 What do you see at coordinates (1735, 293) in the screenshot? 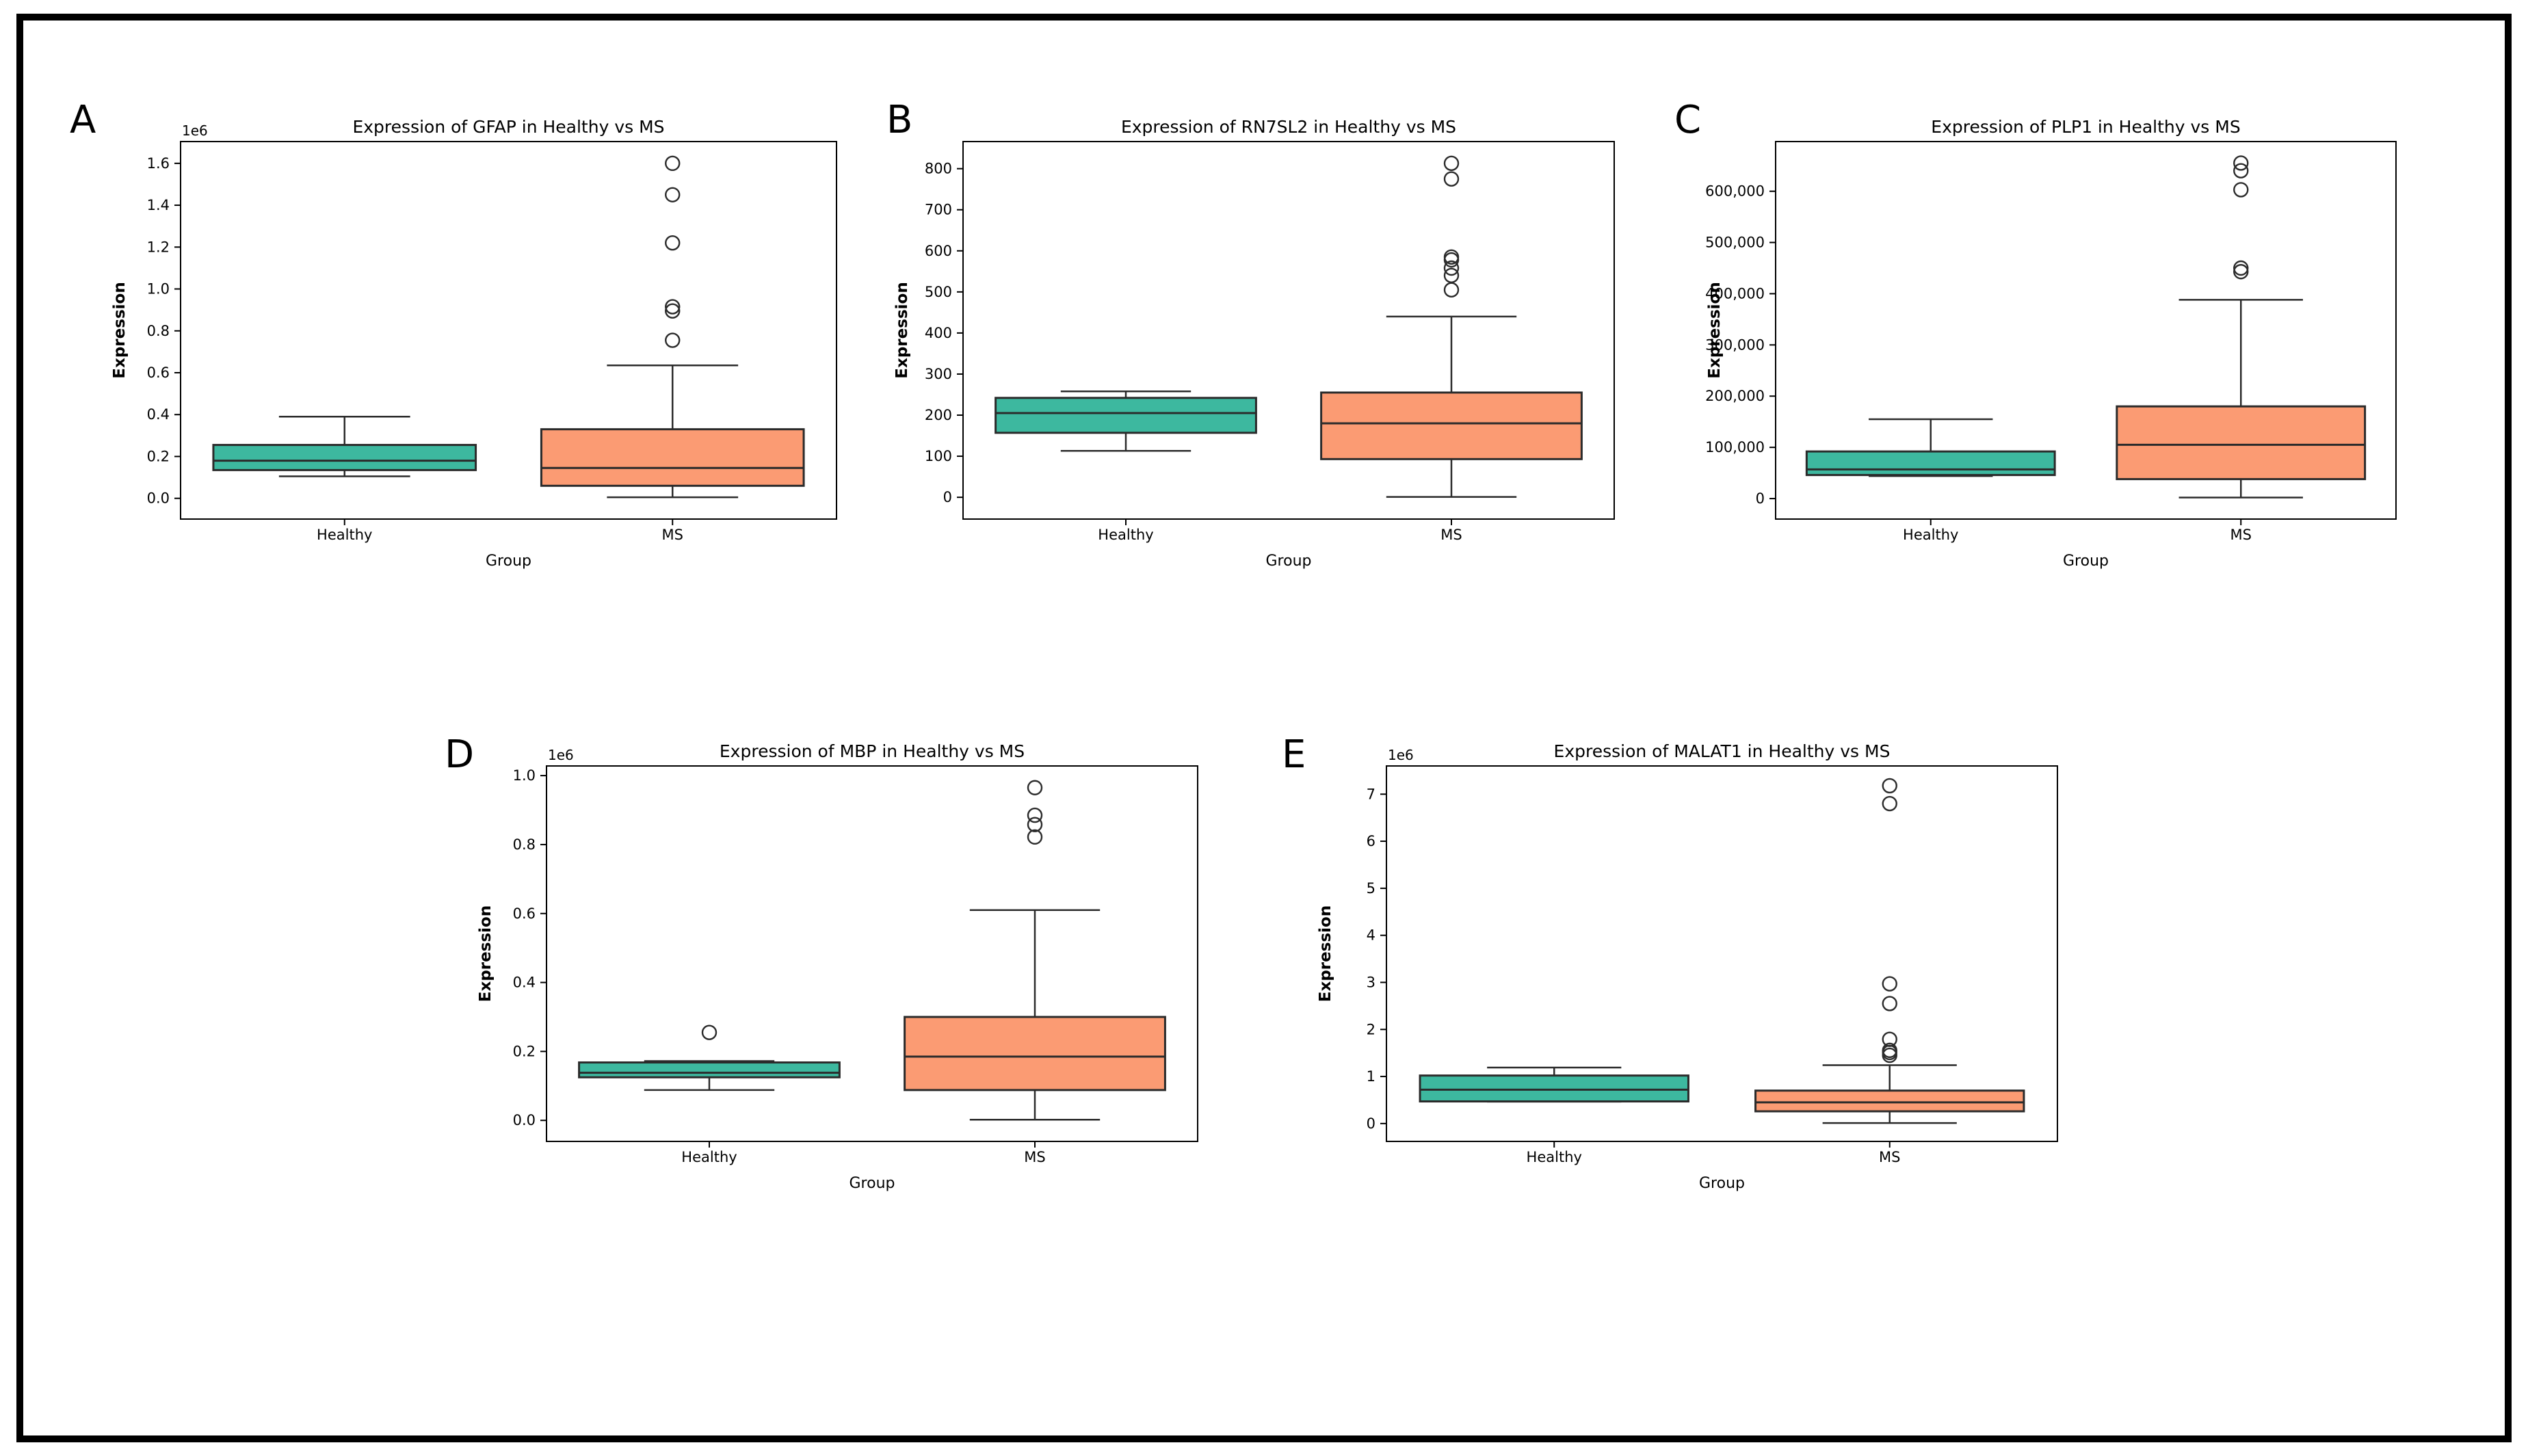
I see `y-tick-label: 400,000` at bounding box center [1735, 293].